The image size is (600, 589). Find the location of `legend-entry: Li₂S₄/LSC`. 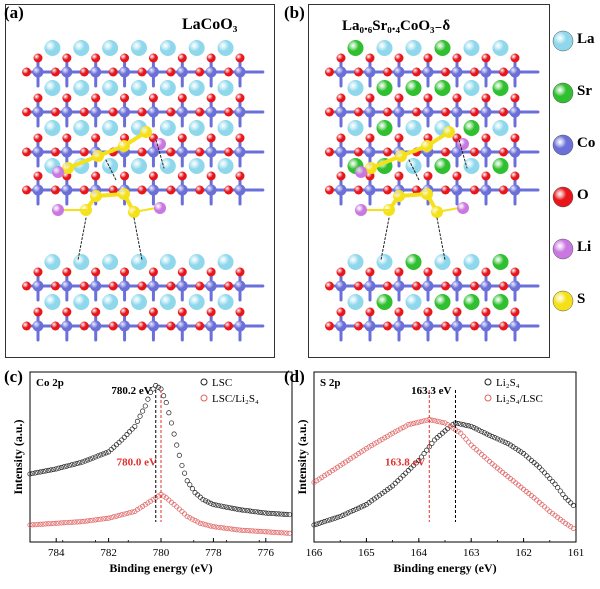

legend-entry: Li₂S₄/LSC is located at coordinates (519, 399).